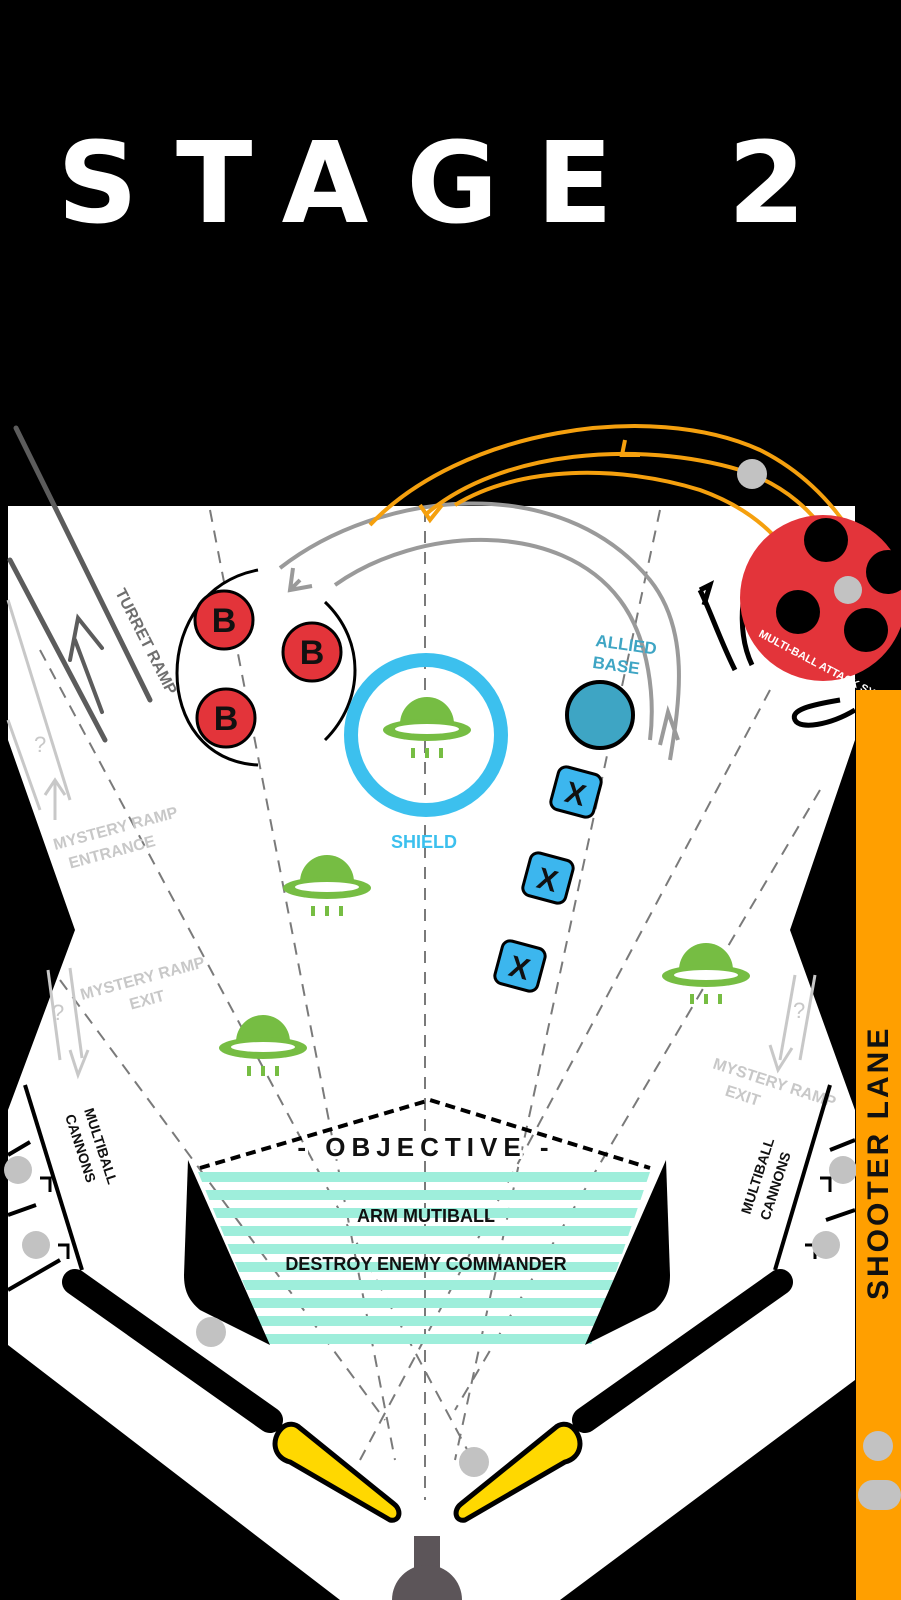 This screenshot has height=1600, width=901. I want to click on shield-label: SHIELD, so click(424, 842).